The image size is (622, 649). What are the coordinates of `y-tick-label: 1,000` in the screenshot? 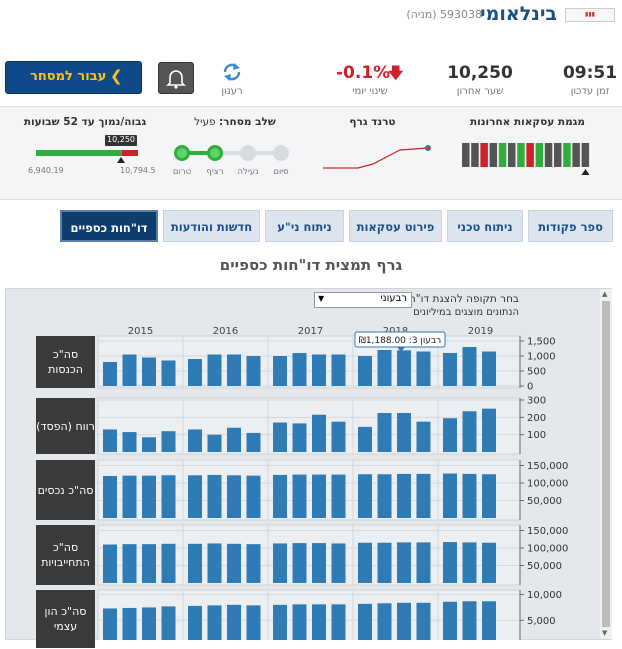 It's located at (541, 357).